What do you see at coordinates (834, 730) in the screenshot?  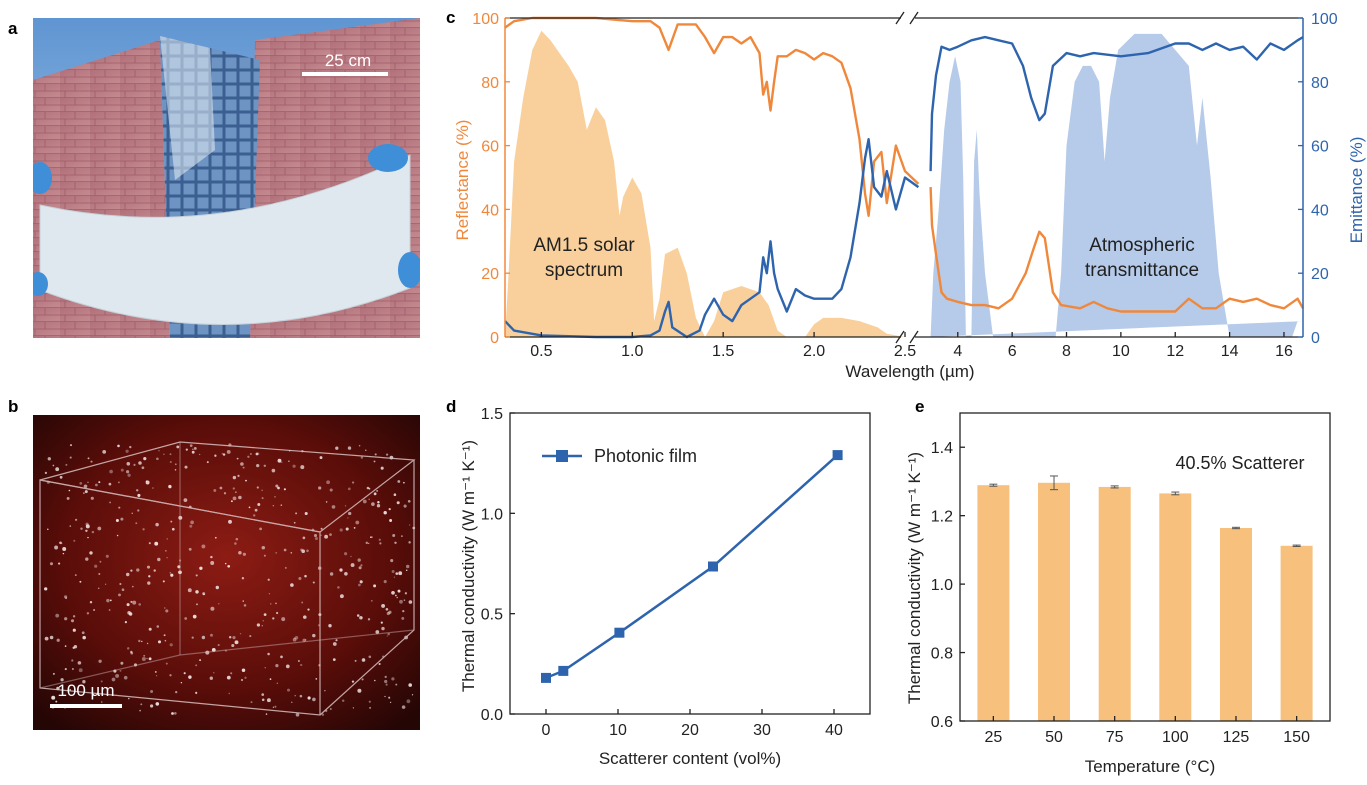 I see `d-xtick-label: 40` at bounding box center [834, 730].